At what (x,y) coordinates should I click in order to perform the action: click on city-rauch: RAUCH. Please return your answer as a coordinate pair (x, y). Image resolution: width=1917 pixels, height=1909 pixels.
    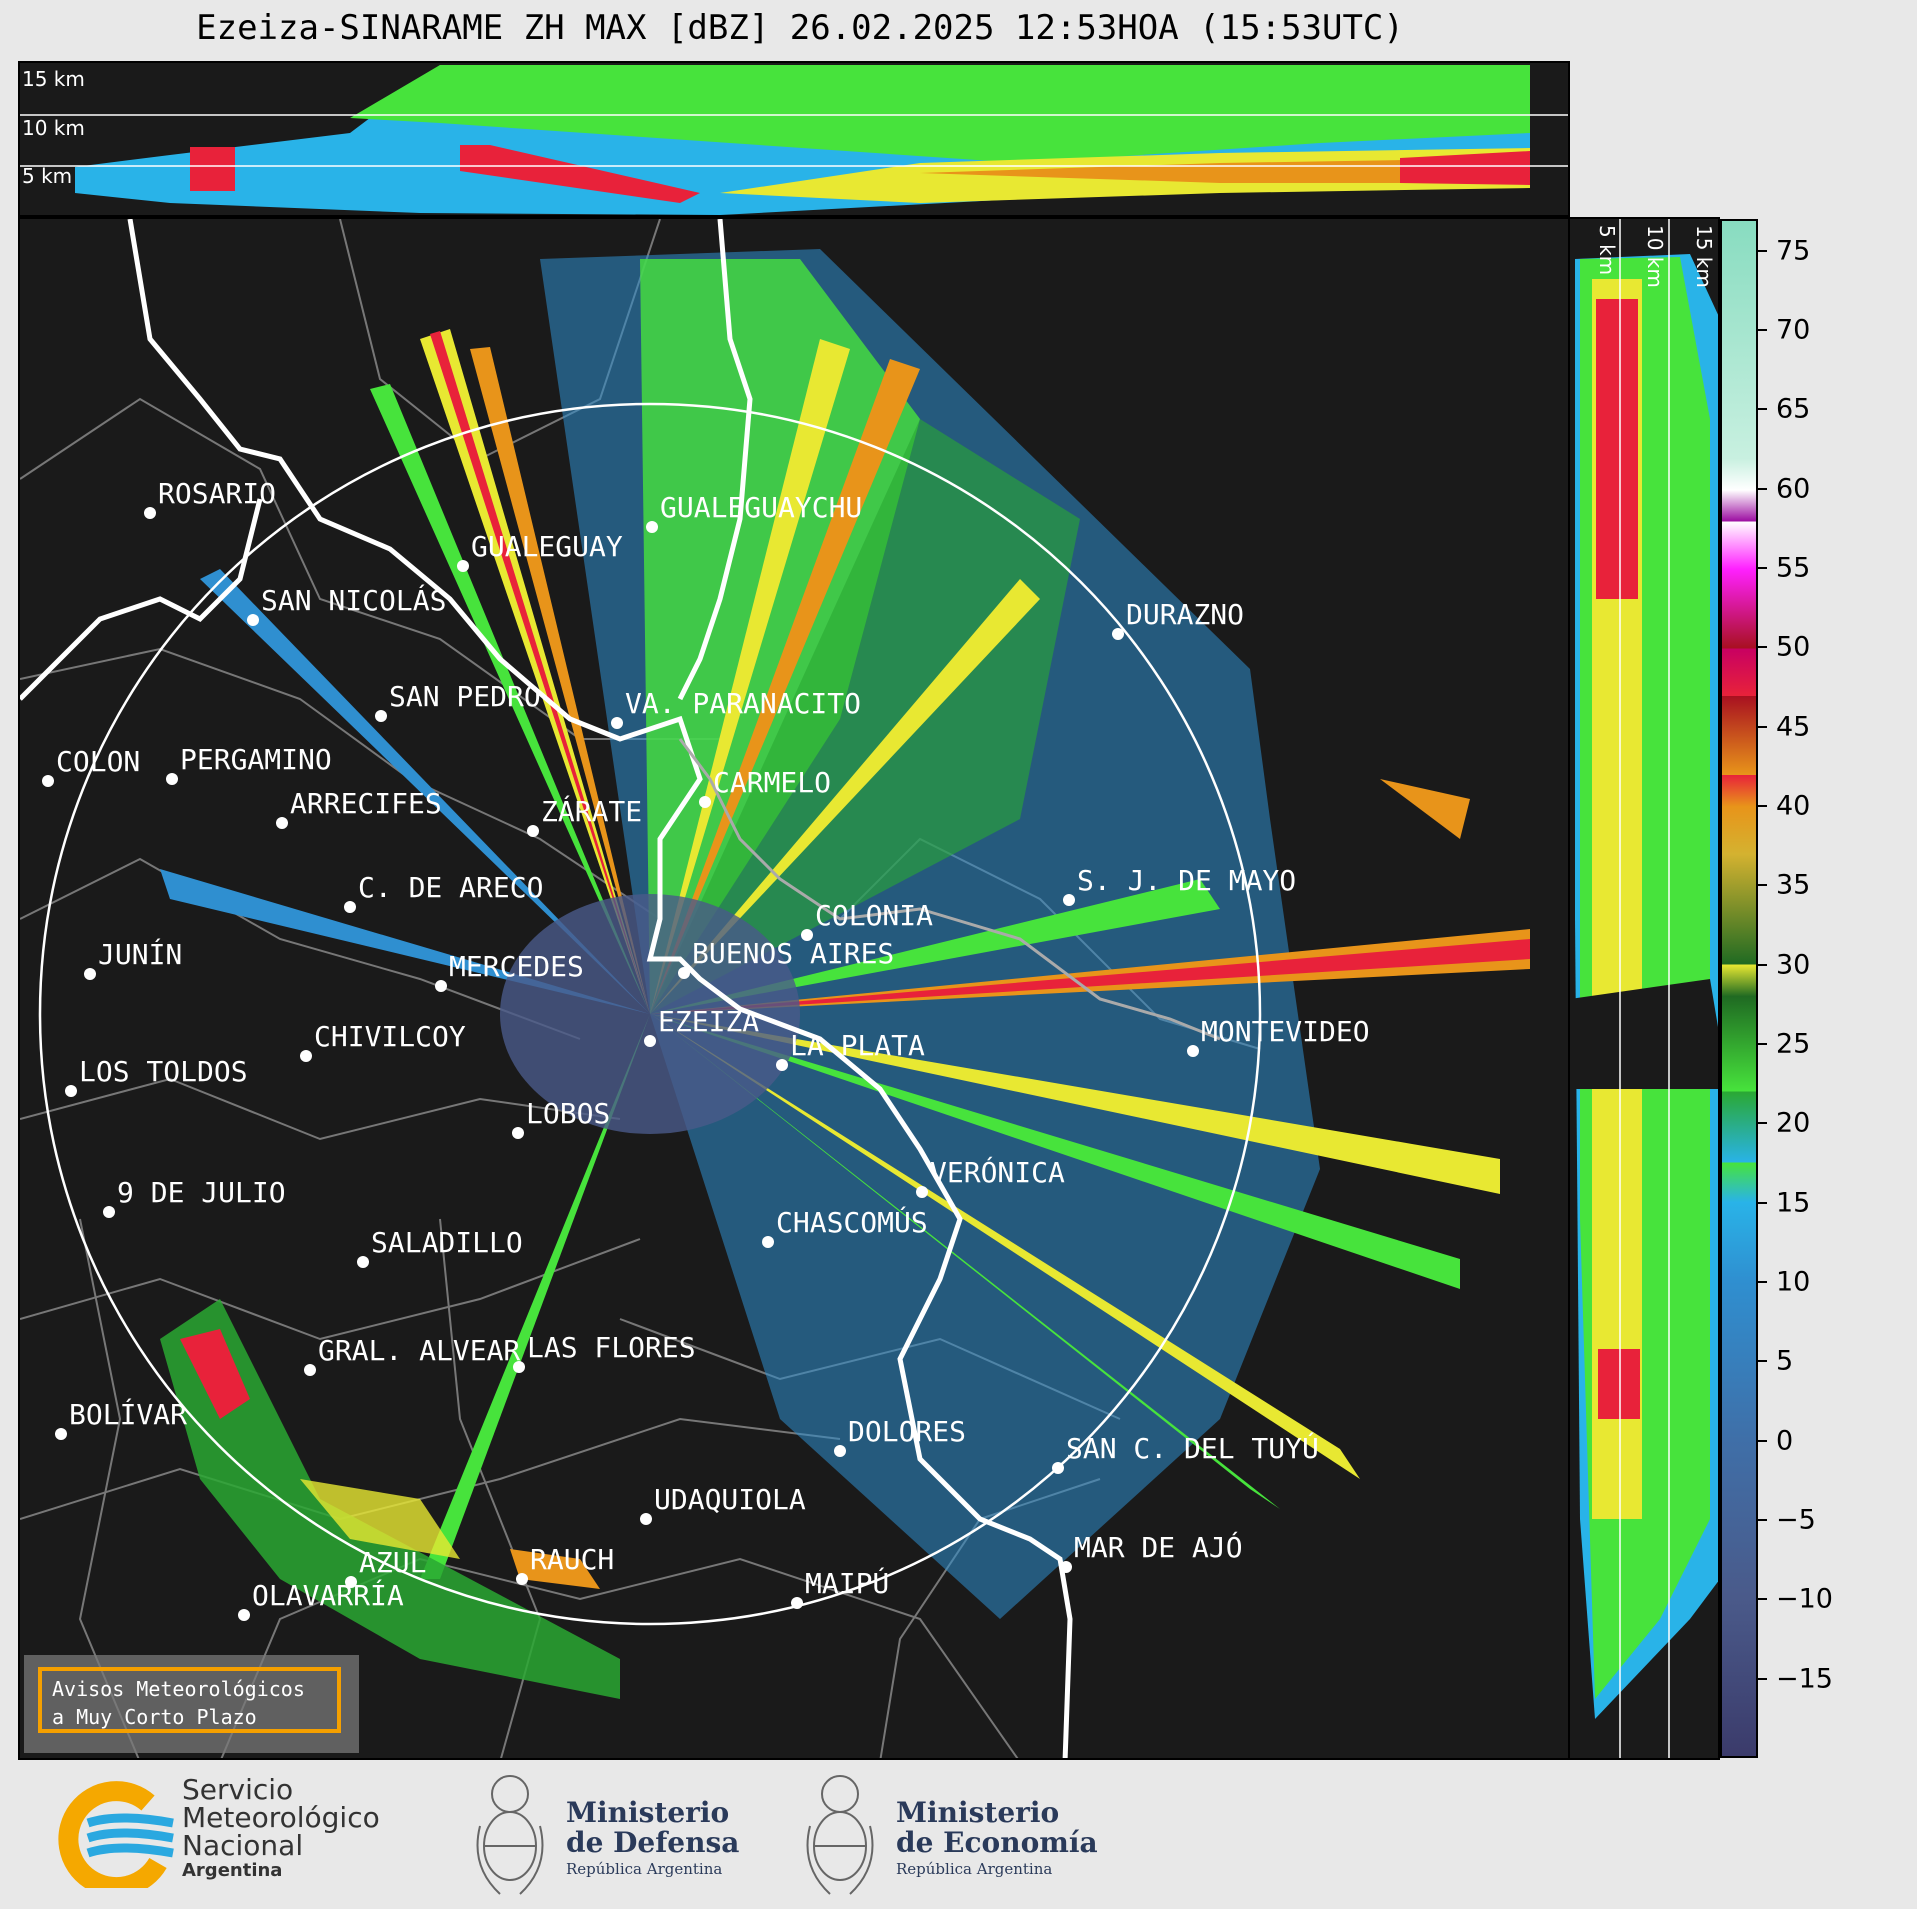
    Looking at the image, I should click on (572, 1559).